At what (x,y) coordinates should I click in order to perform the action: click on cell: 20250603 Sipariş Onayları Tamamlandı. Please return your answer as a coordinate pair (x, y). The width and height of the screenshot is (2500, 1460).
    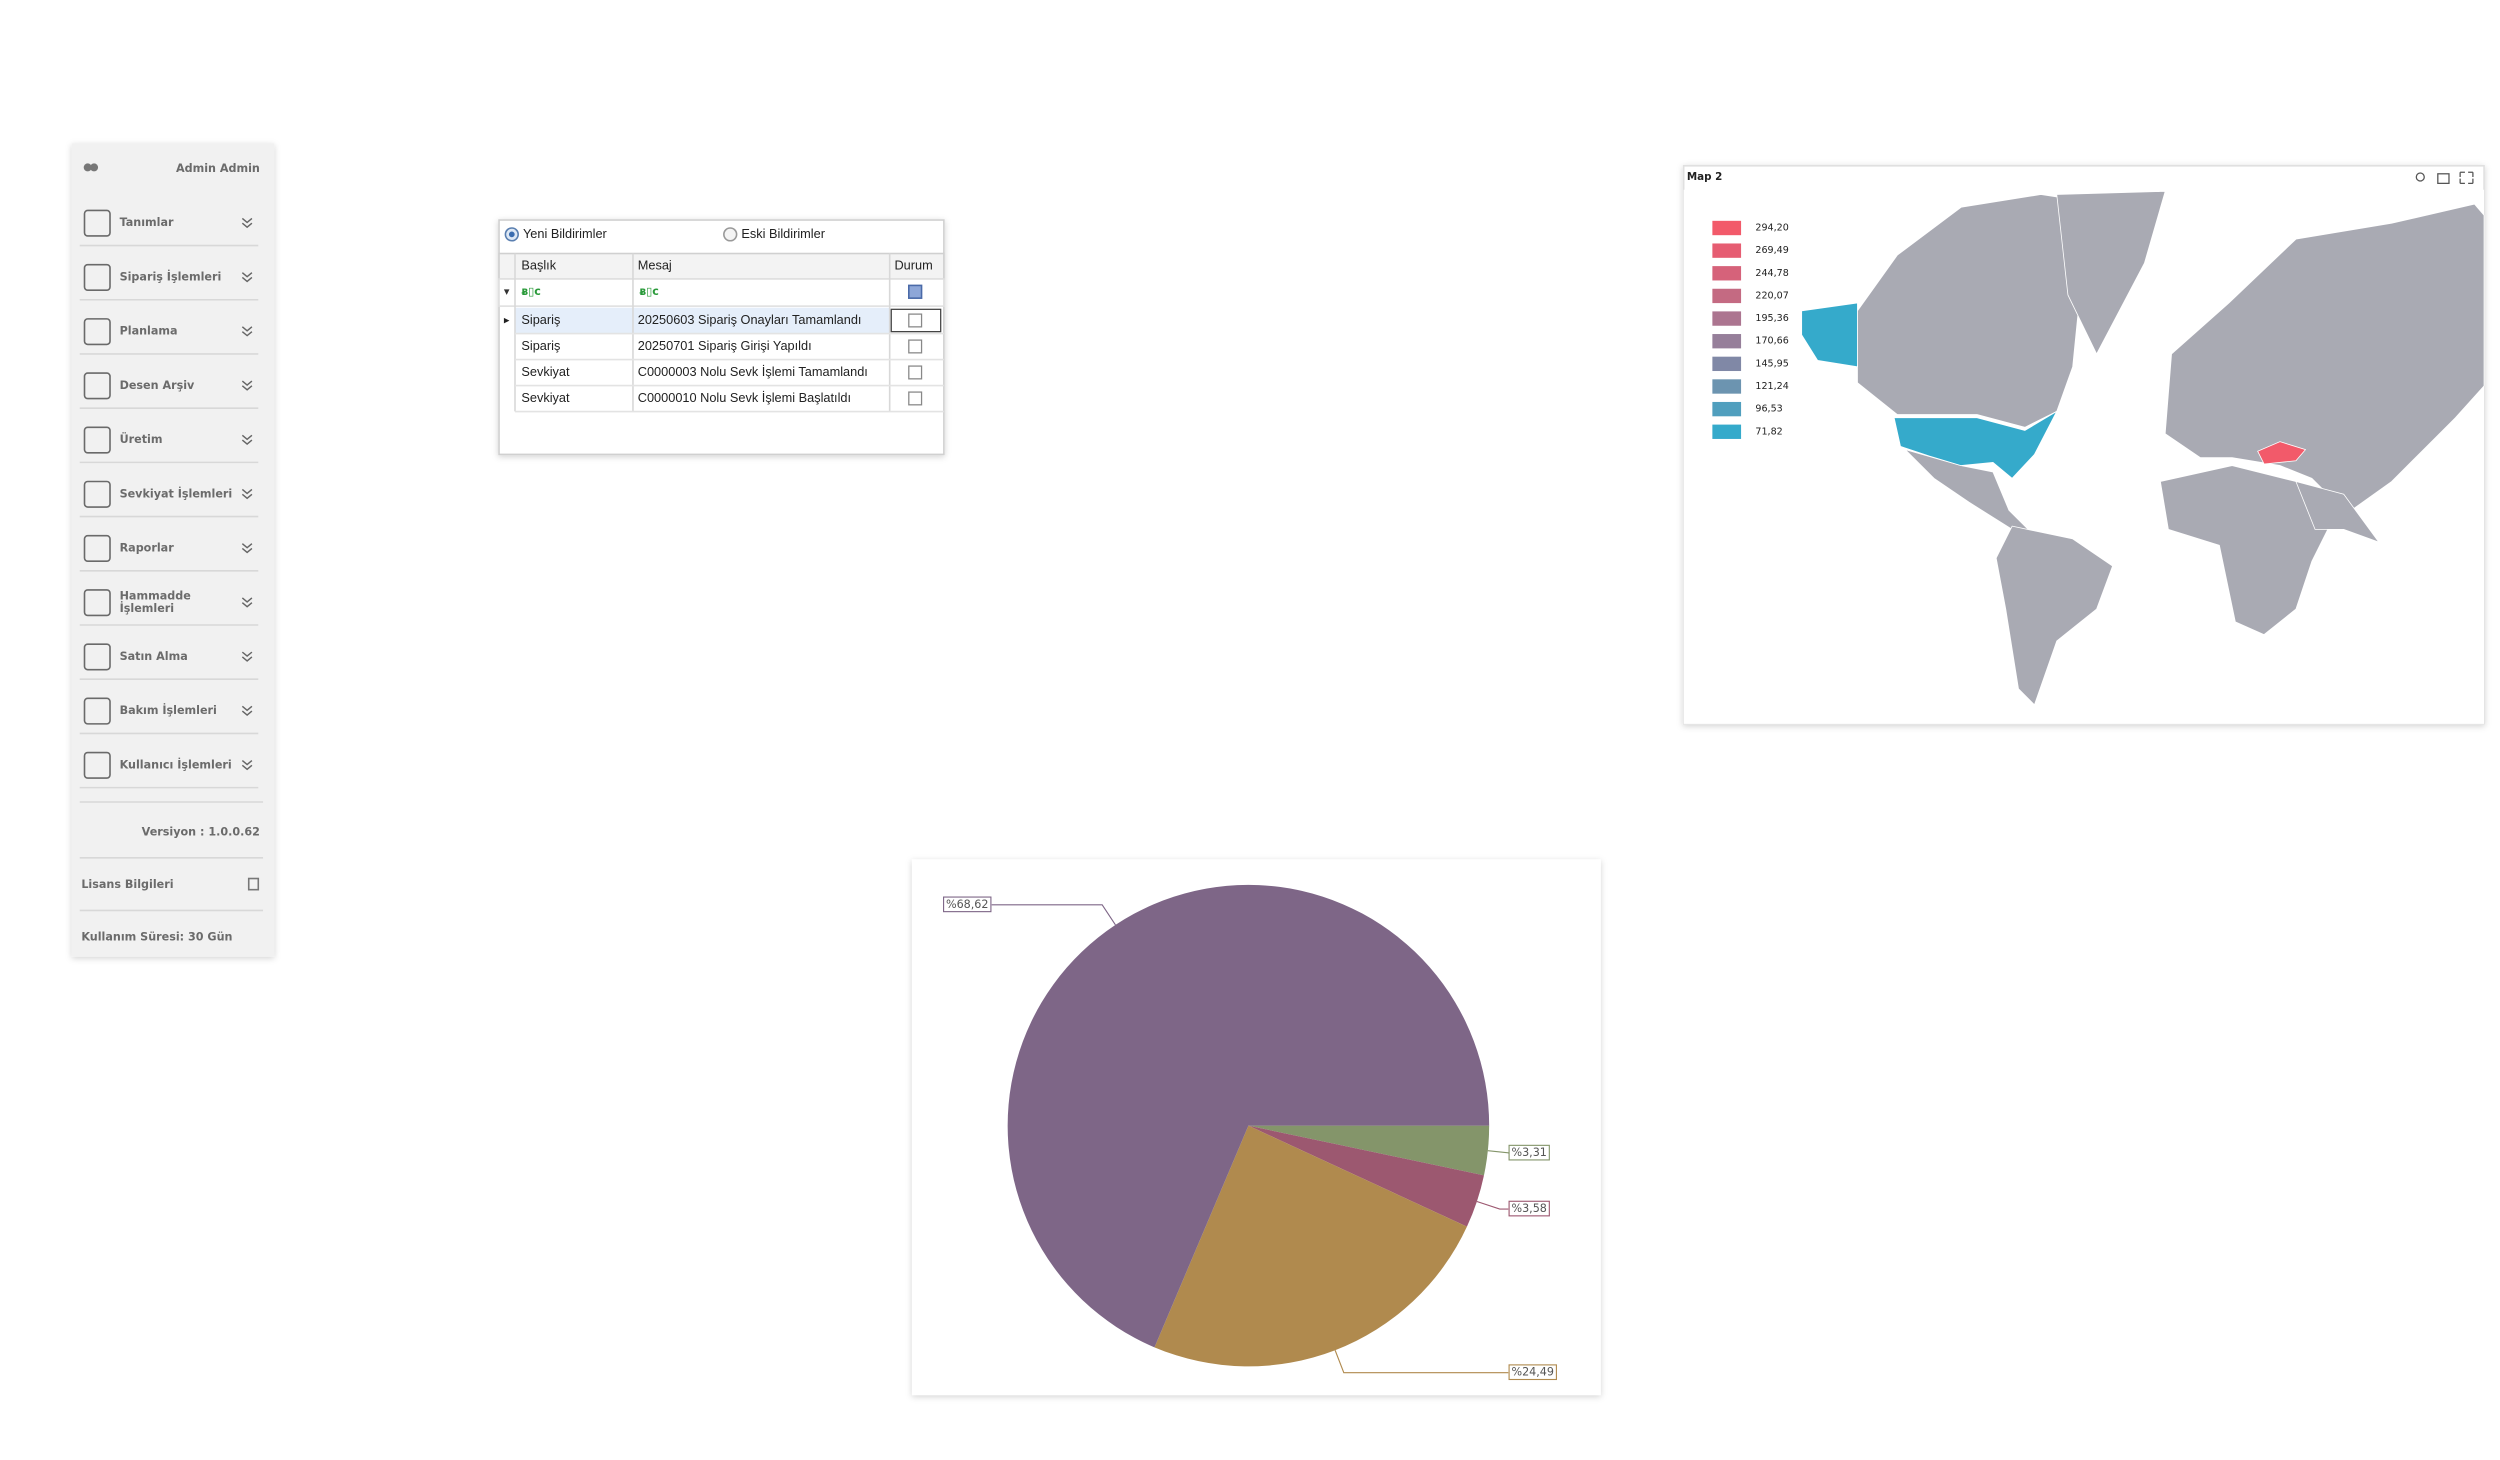
    Looking at the image, I should click on (750, 319).